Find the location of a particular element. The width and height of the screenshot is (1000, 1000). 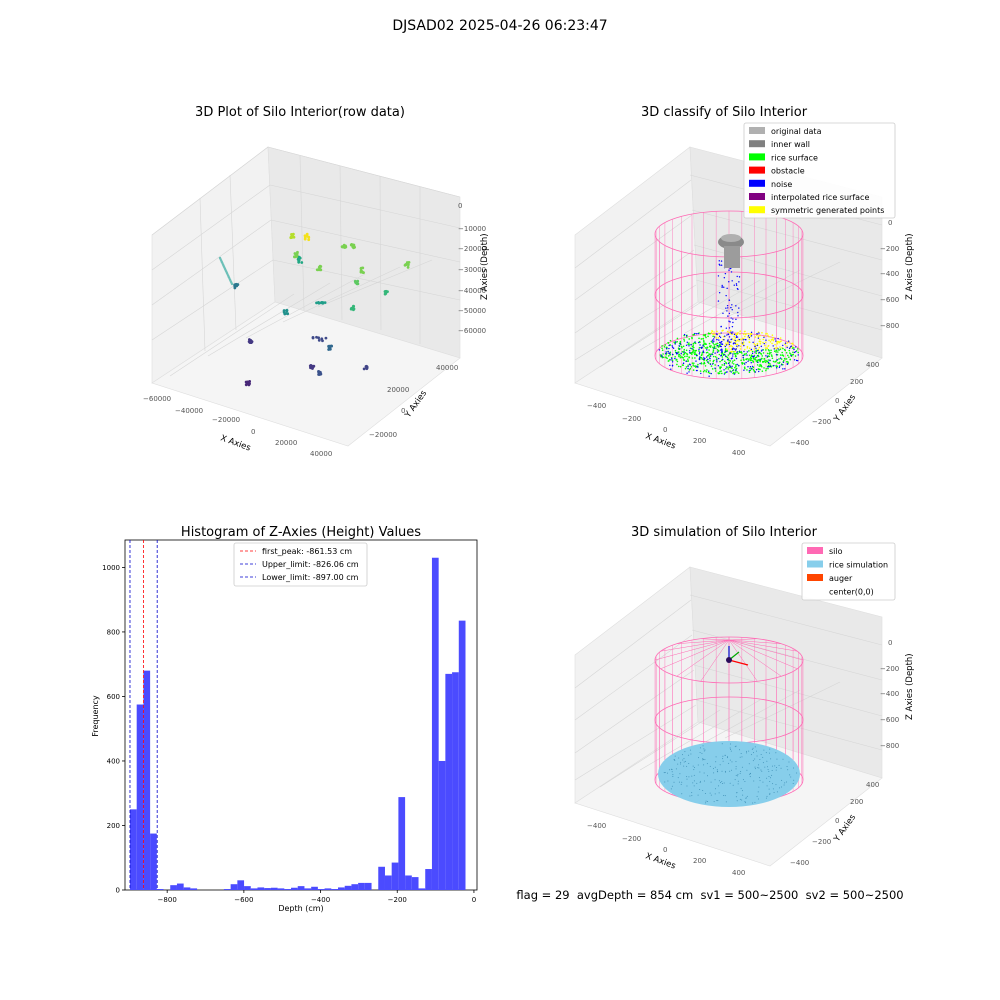

histogram-xaxis-label: Depth (cm) is located at coordinates (300, 908).